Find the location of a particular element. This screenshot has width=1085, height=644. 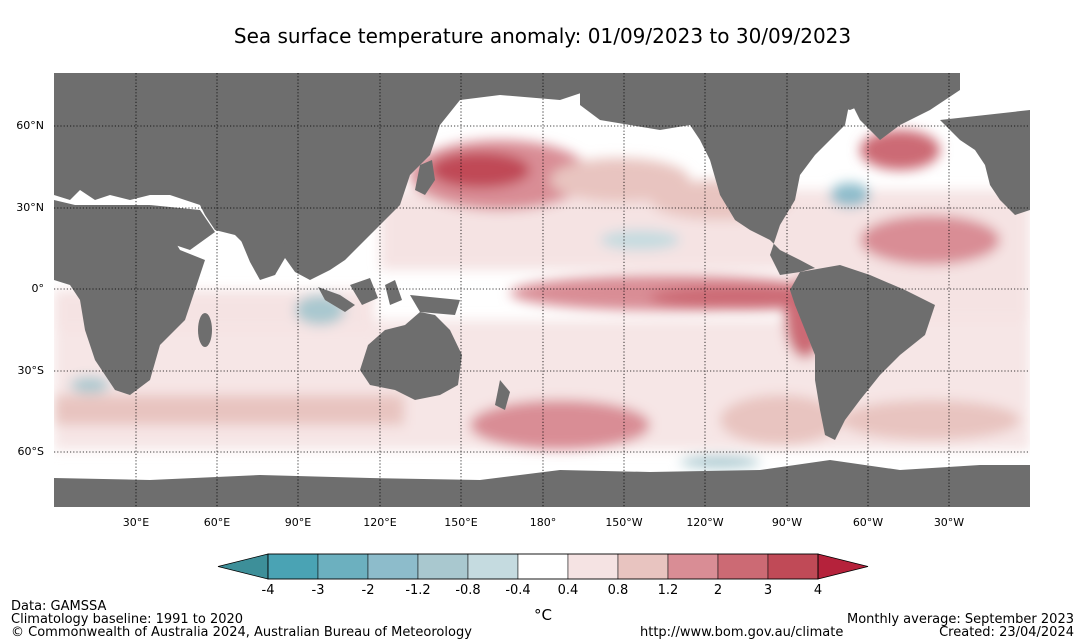

greenland-landmass is located at coordinates (905, 106).